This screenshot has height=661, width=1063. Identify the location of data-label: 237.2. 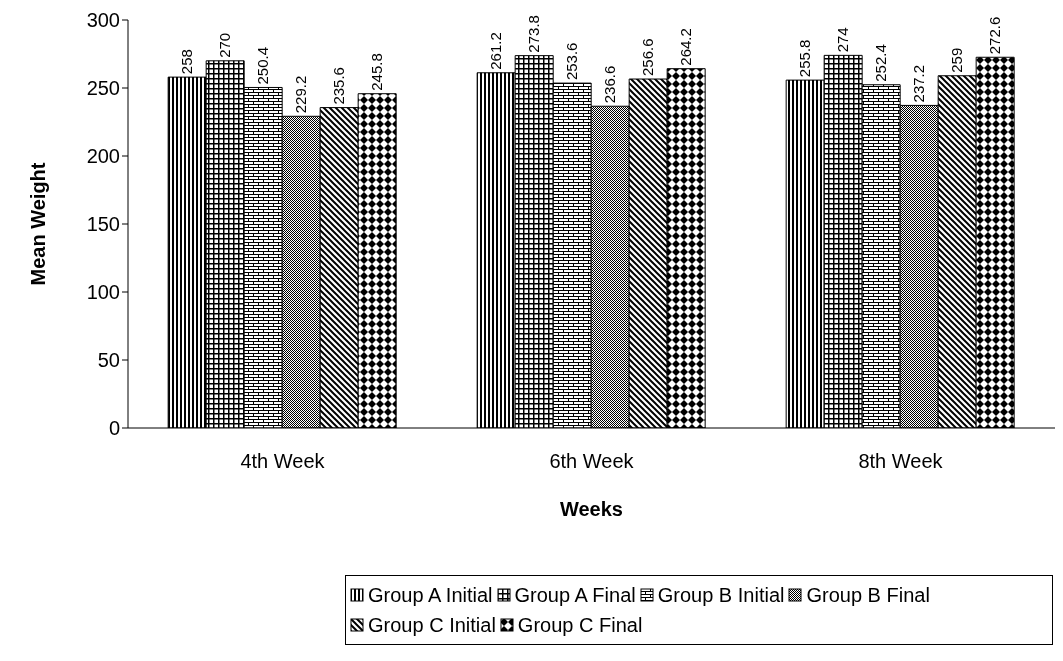
(919, 83).